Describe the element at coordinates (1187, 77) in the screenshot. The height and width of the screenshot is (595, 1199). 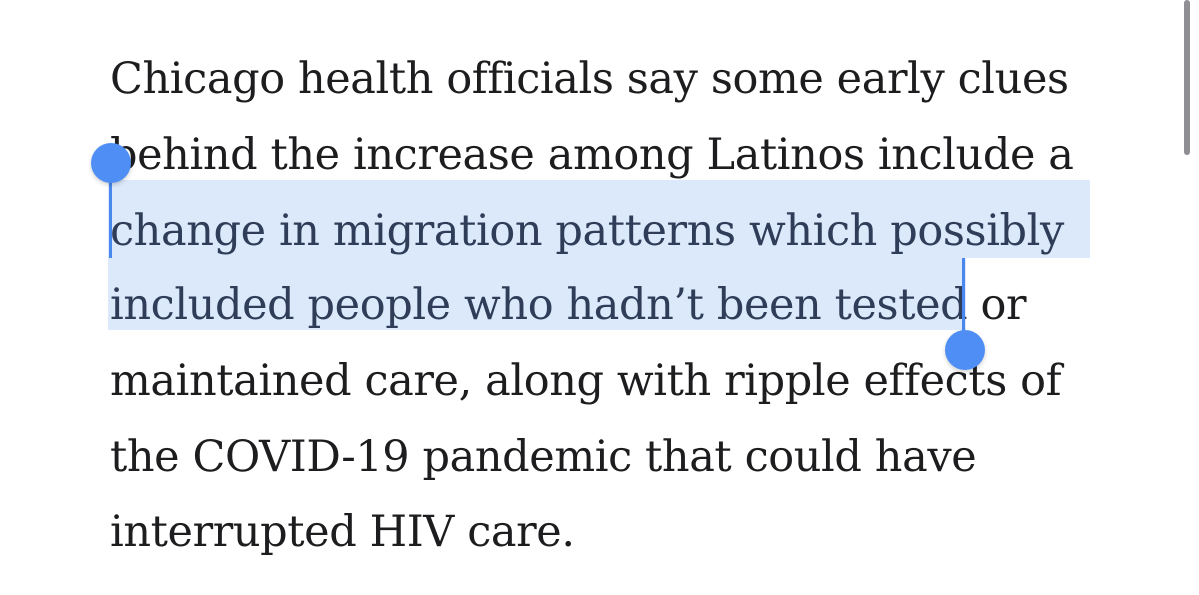
I see `scrollbar-thumb` at that location.